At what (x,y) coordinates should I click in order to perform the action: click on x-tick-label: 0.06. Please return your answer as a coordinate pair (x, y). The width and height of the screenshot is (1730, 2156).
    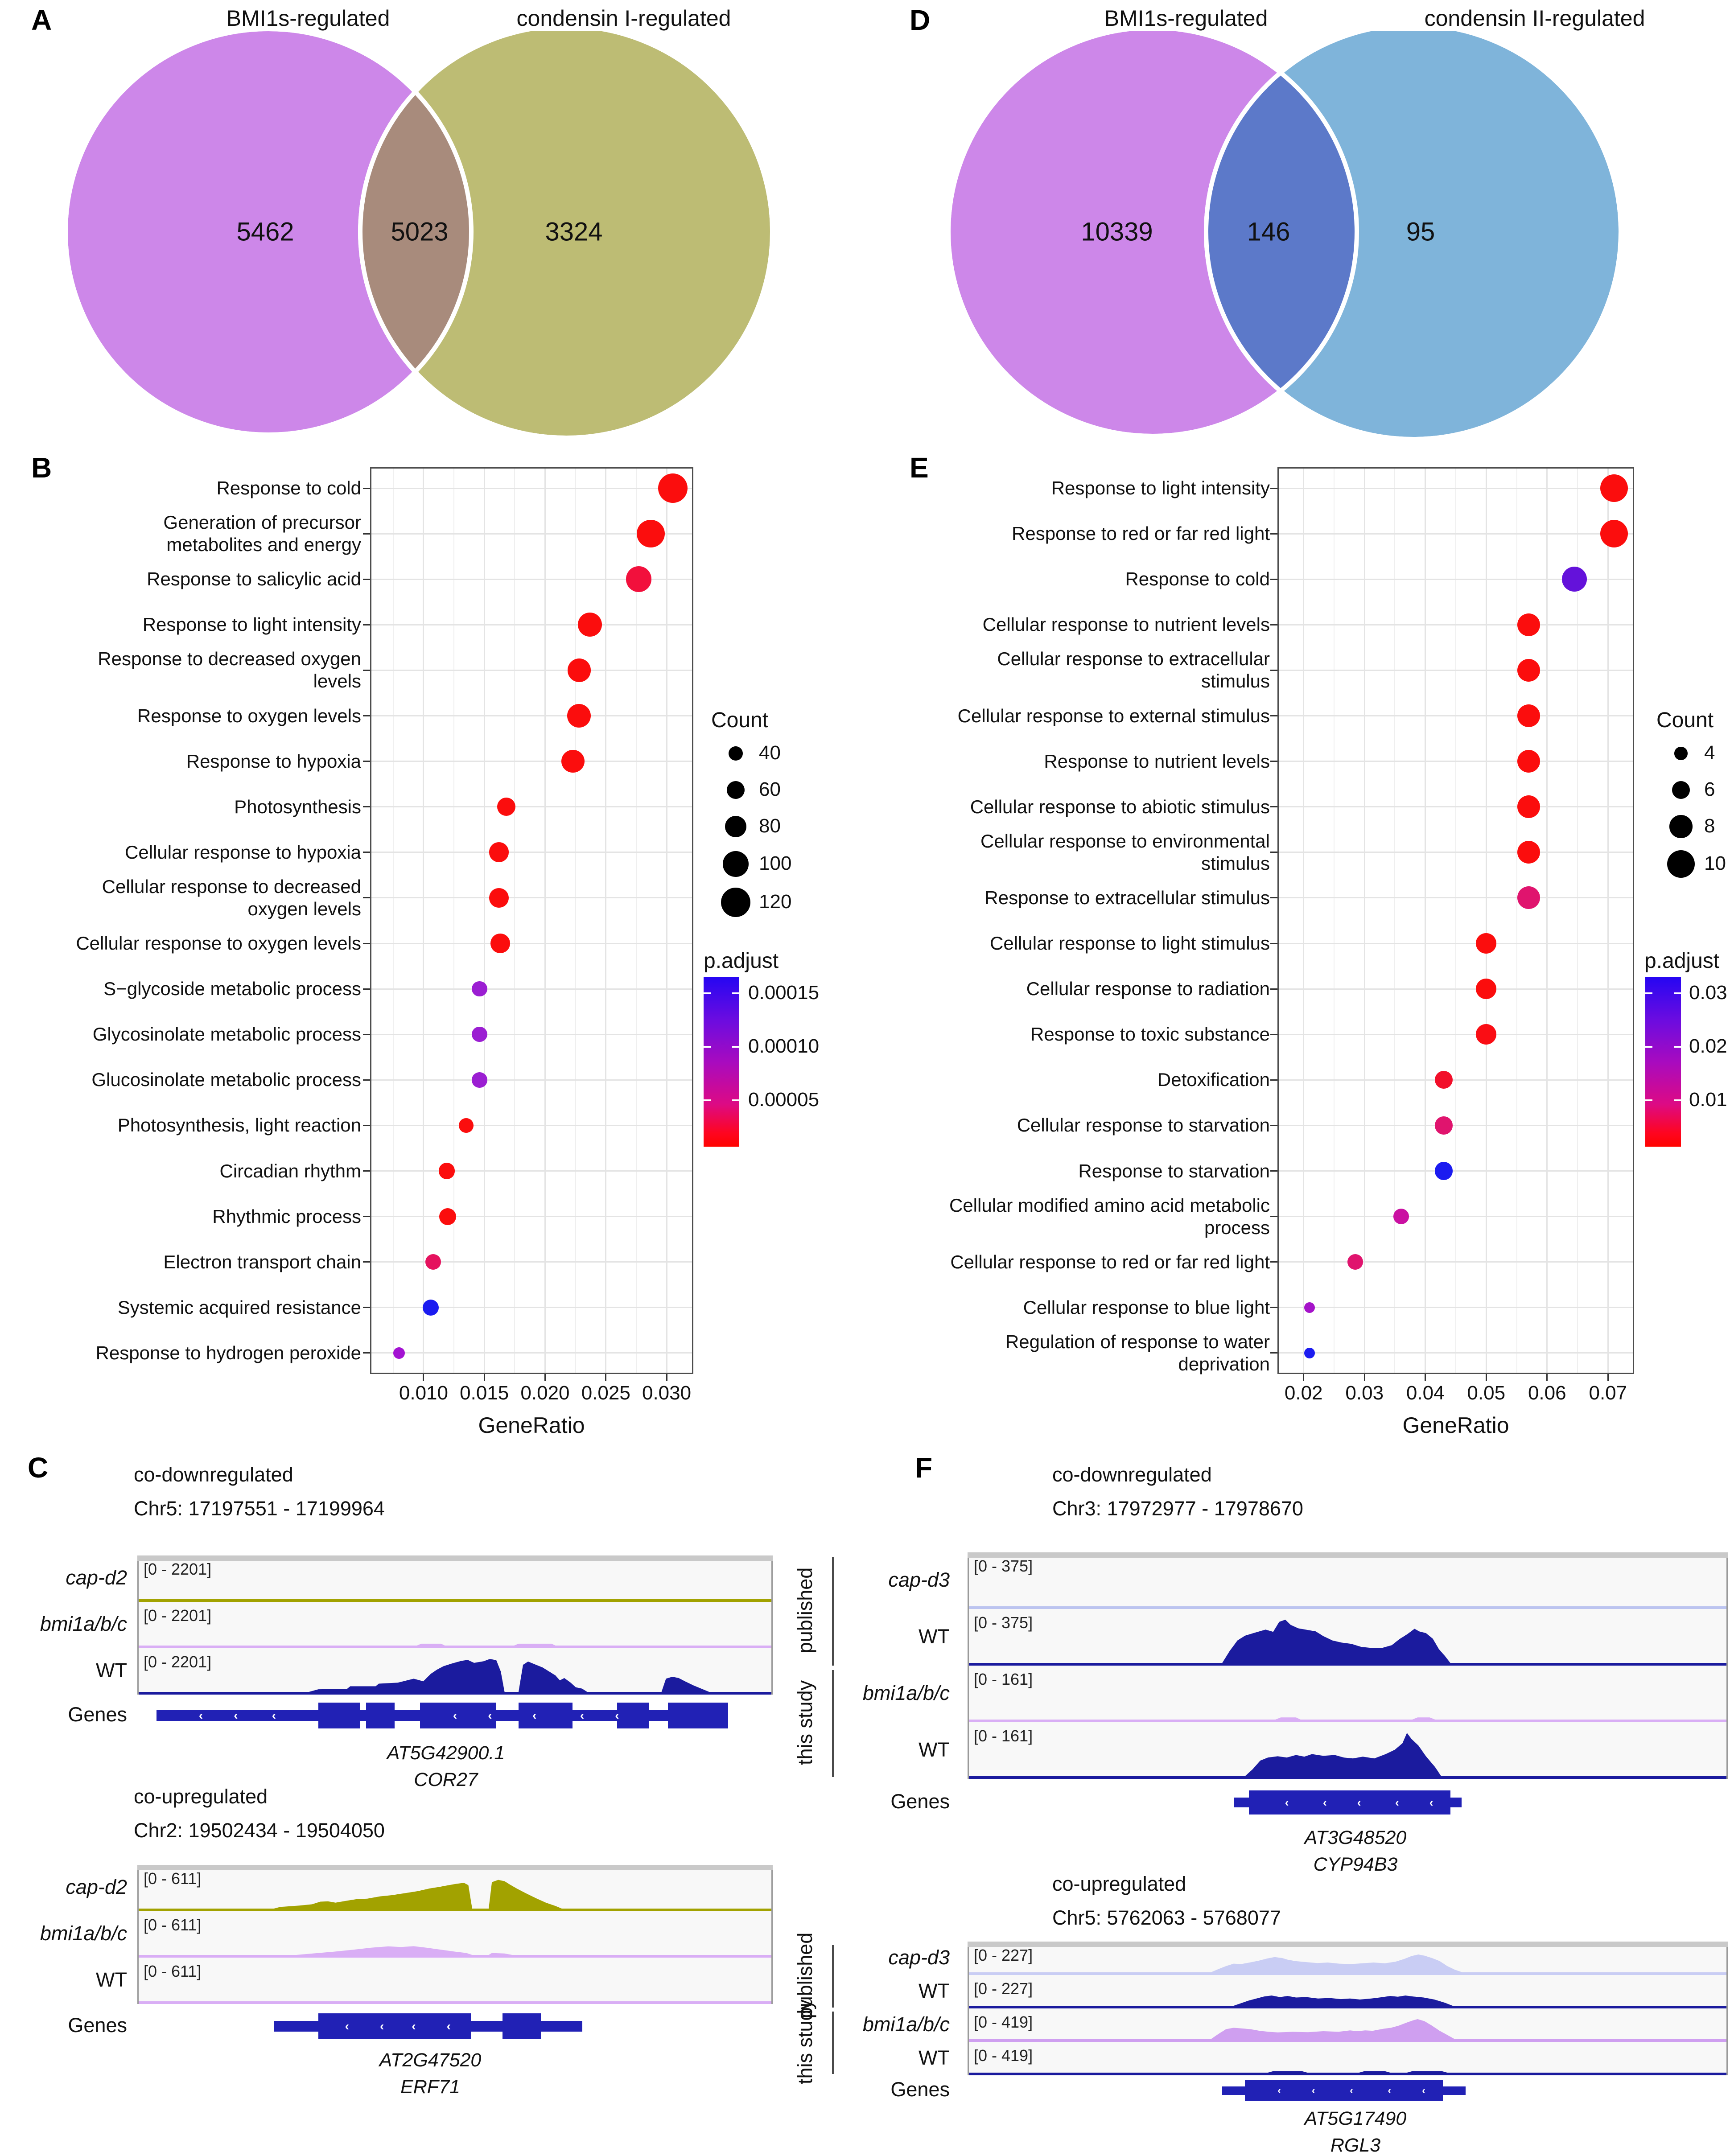
    Looking at the image, I should click on (1547, 1393).